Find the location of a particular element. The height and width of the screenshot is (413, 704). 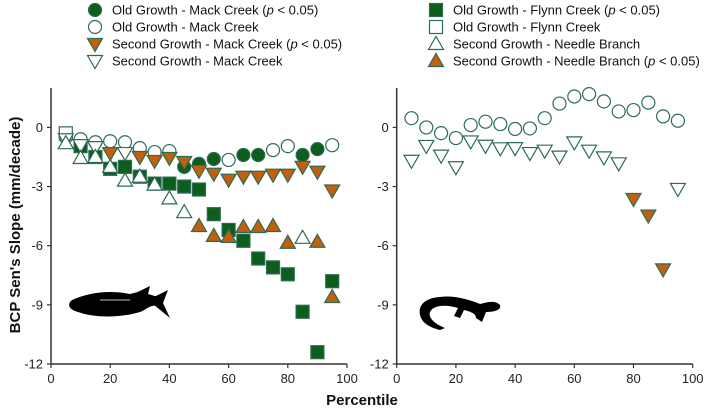

legend-item: Old Growth - Mack Creek is located at coordinates (173, 27).